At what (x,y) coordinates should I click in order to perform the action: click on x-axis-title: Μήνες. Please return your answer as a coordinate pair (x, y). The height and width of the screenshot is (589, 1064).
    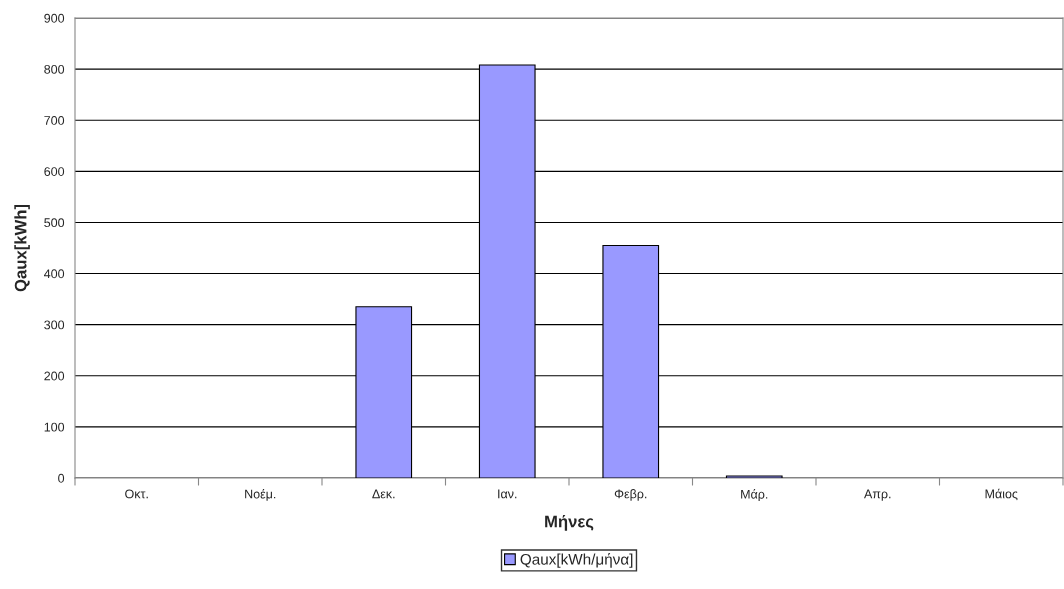
    Looking at the image, I should click on (569, 523).